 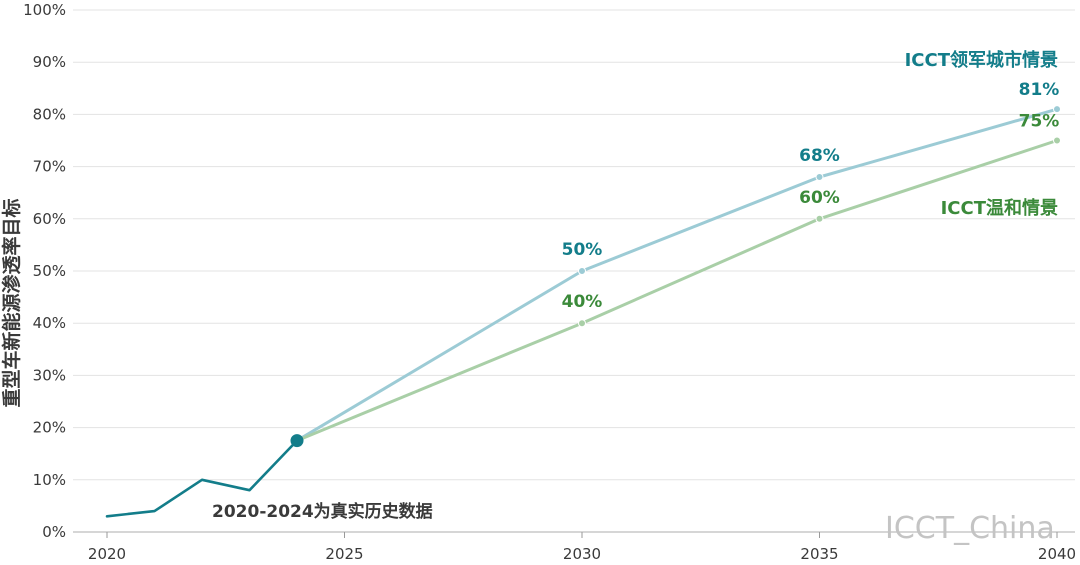 What do you see at coordinates (819, 554) in the screenshot?
I see `x-tick-label: 2035` at bounding box center [819, 554].